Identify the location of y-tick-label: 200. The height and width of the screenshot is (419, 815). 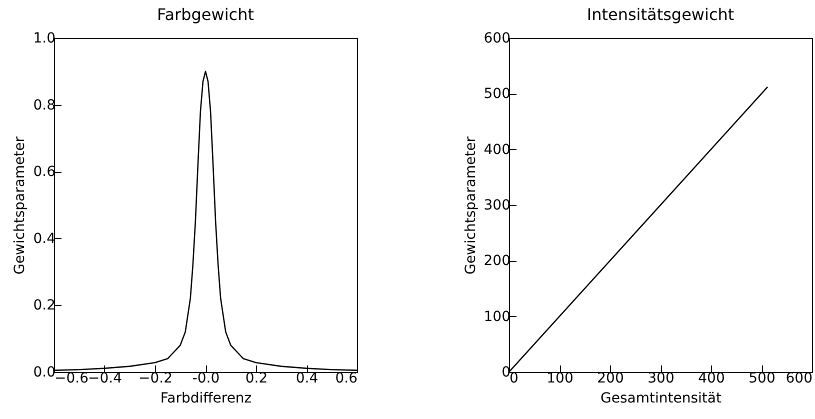
(497, 261).